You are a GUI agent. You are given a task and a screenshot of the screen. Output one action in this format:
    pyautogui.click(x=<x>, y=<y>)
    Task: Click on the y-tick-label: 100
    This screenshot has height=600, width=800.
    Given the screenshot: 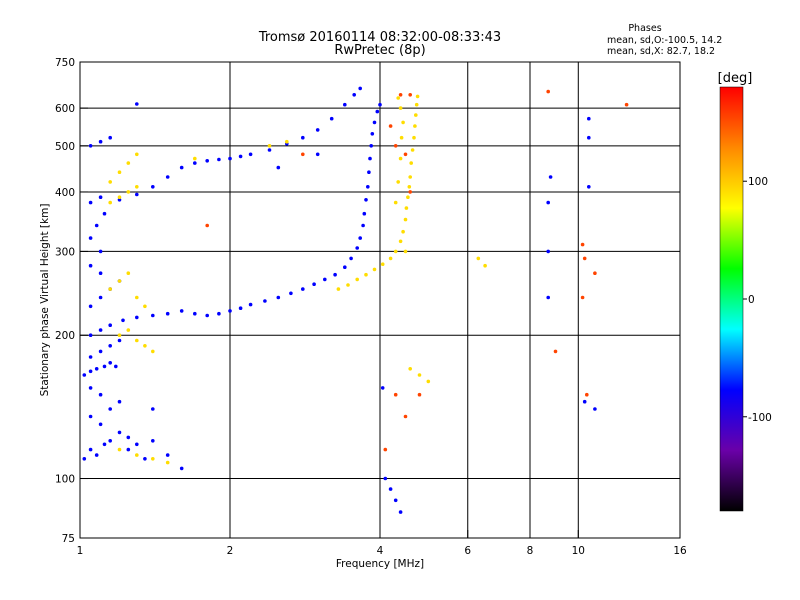 What is the action you would take?
    pyautogui.click(x=65, y=480)
    